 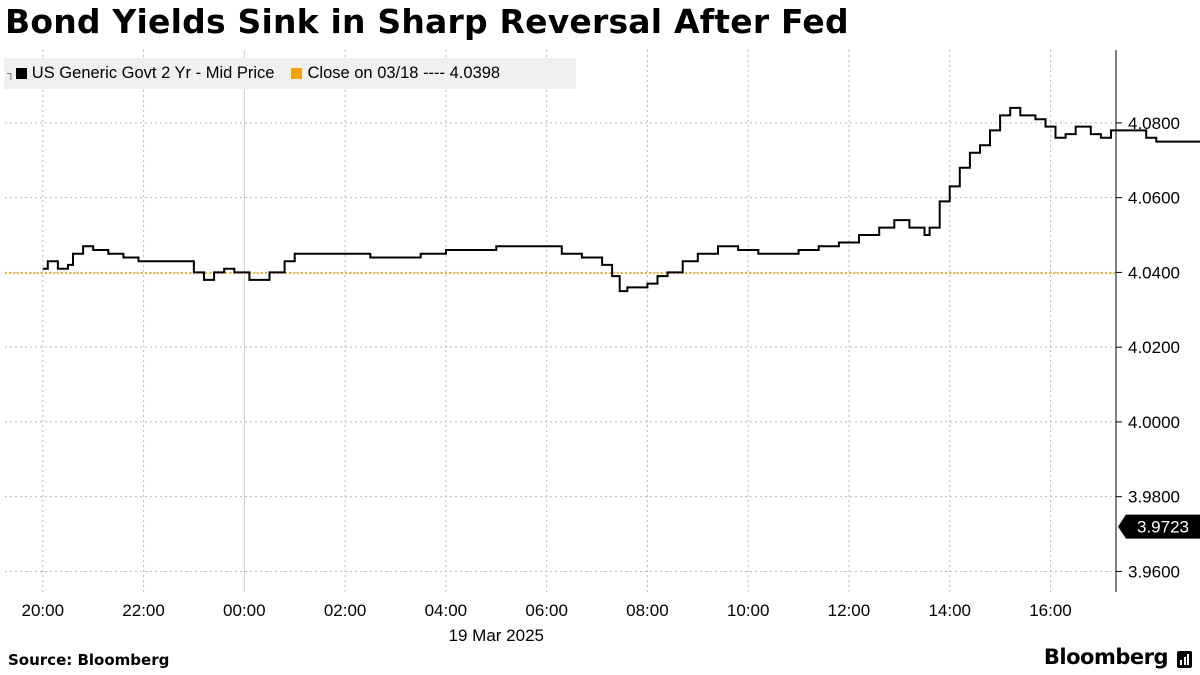 What do you see at coordinates (1106, 657) in the screenshot?
I see `brand-logo: Bloomberg` at bounding box center [1106, 657].